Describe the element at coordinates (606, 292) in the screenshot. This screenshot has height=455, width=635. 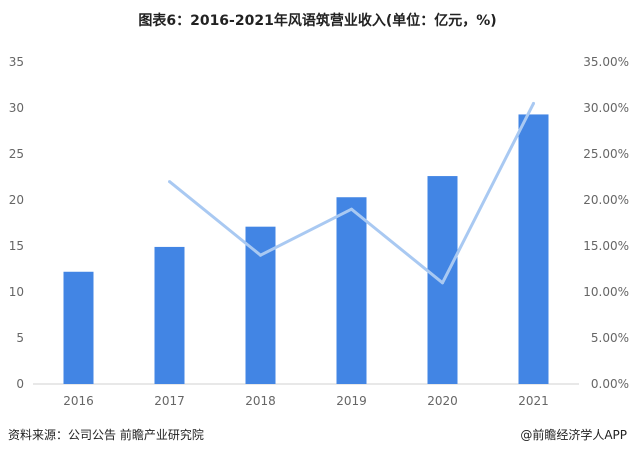
I see `right-y-tick: 10.00%` at that location.